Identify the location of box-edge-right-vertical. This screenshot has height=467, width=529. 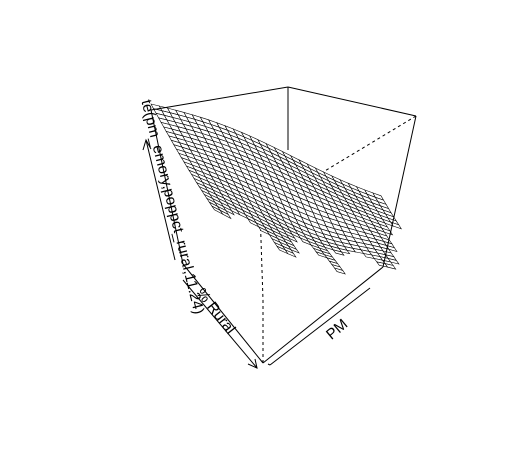
(399, 191).